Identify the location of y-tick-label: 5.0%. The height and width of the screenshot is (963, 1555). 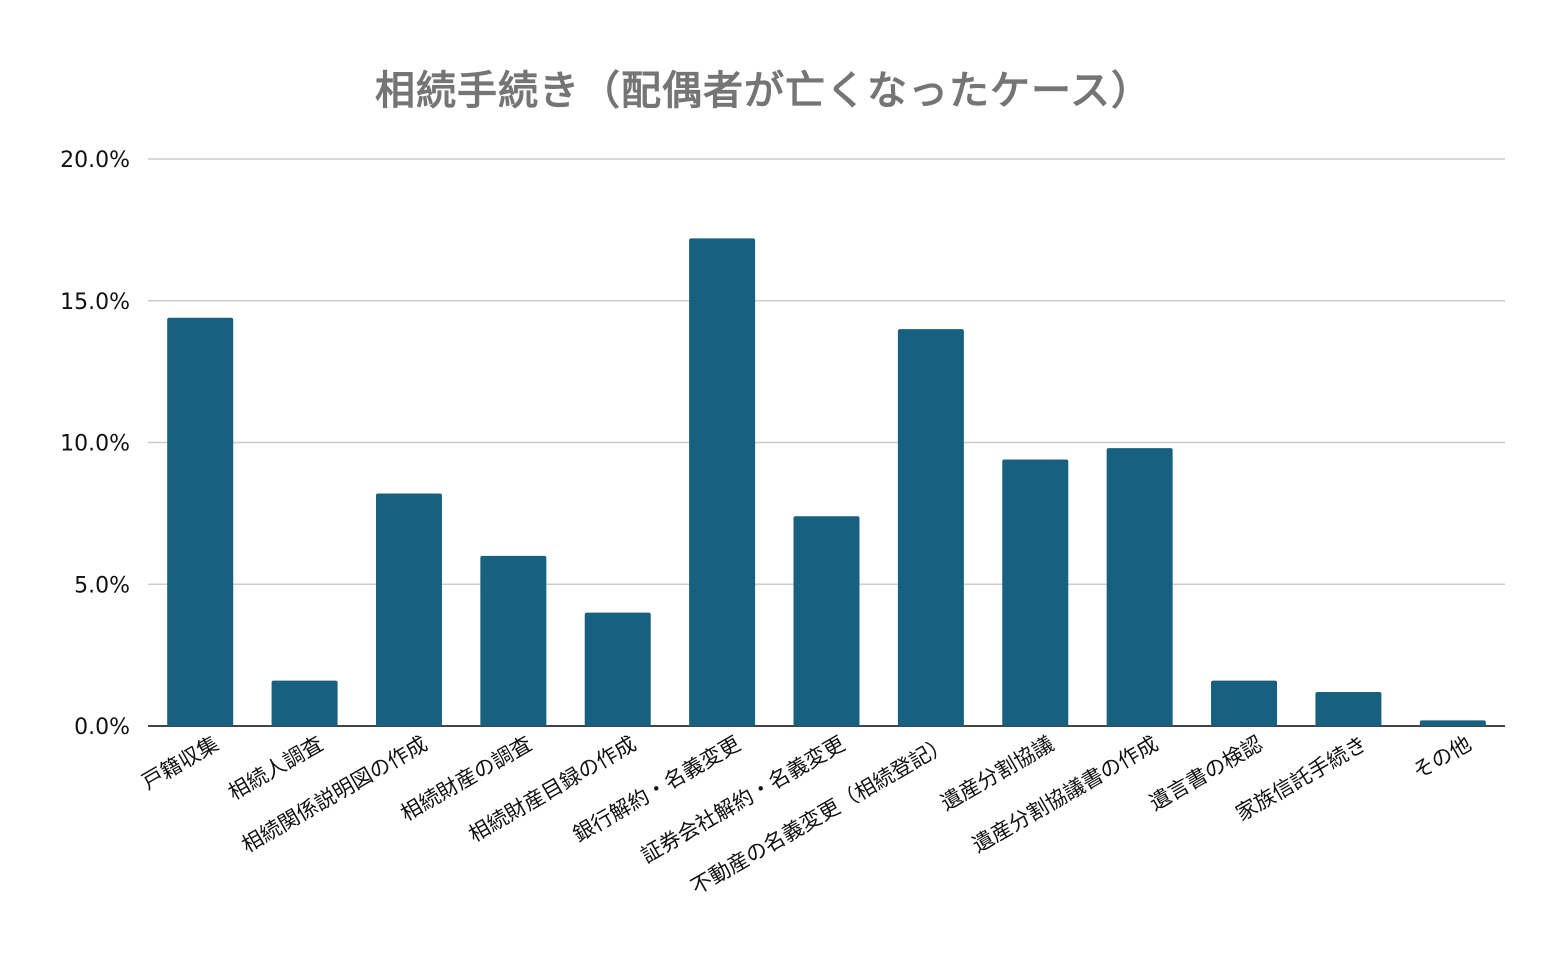
(102, 585).